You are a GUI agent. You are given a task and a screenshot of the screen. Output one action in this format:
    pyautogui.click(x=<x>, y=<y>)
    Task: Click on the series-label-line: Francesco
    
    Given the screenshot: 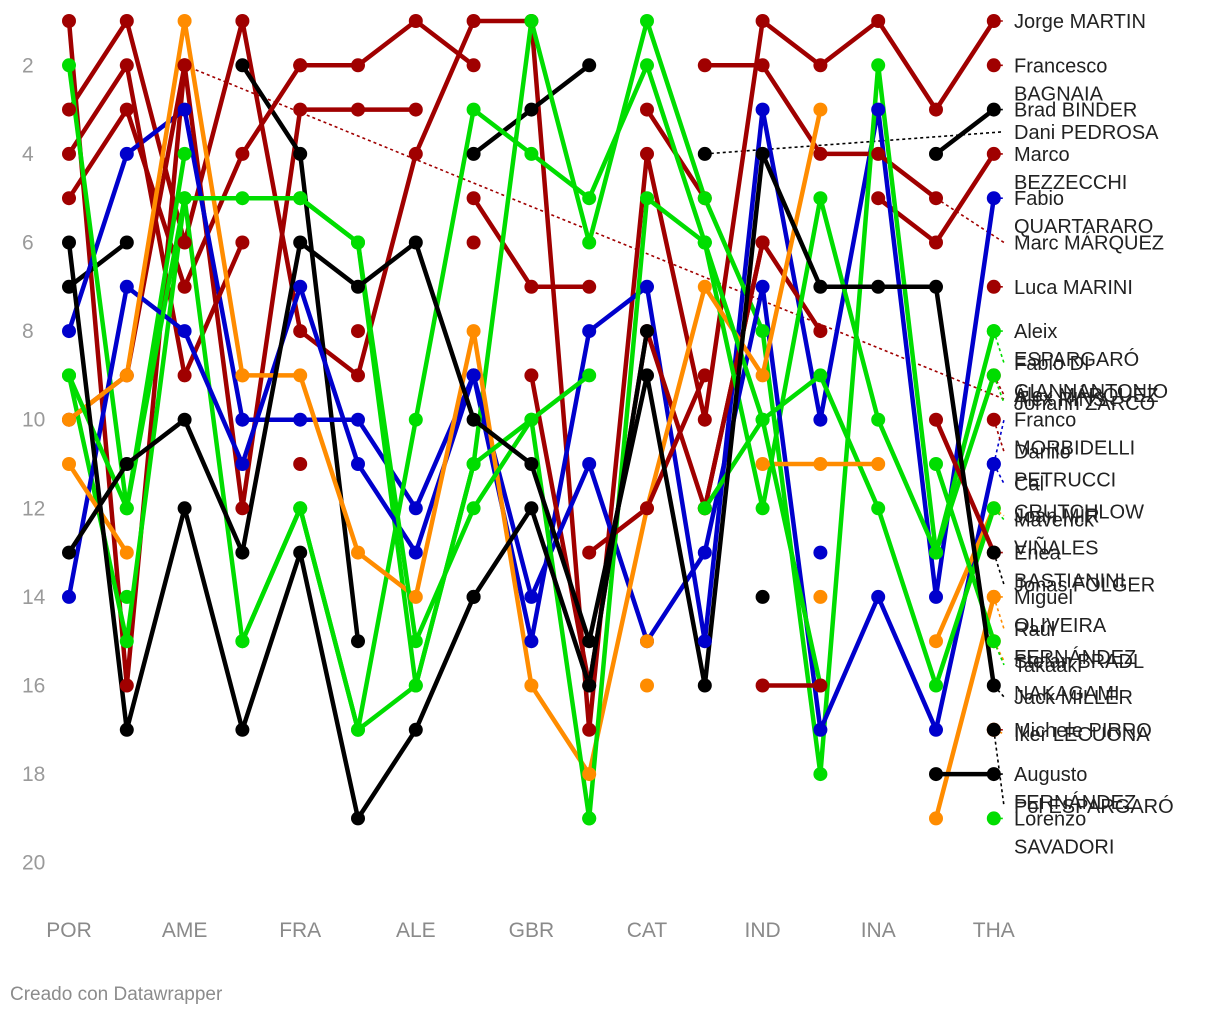 What is the action you would take?
    pyautogui.click(x=1060, y=66)
    